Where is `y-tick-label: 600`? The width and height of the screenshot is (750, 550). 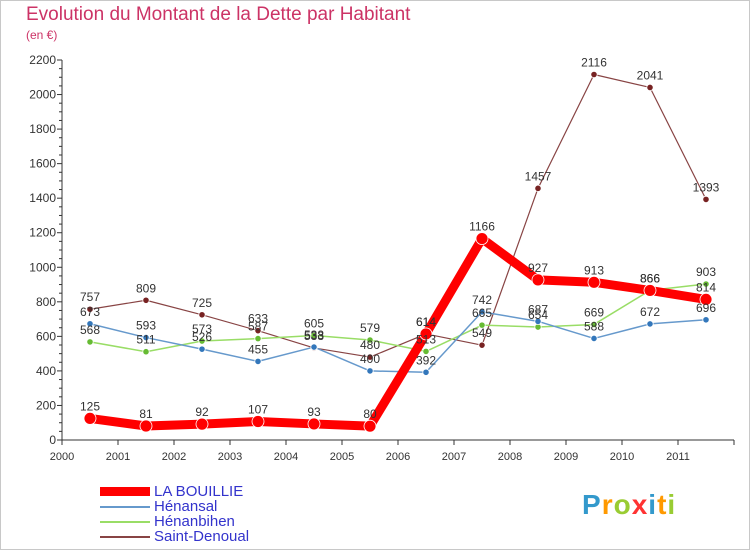
y-tick-label: 600 is located at coordinates (46, 336).